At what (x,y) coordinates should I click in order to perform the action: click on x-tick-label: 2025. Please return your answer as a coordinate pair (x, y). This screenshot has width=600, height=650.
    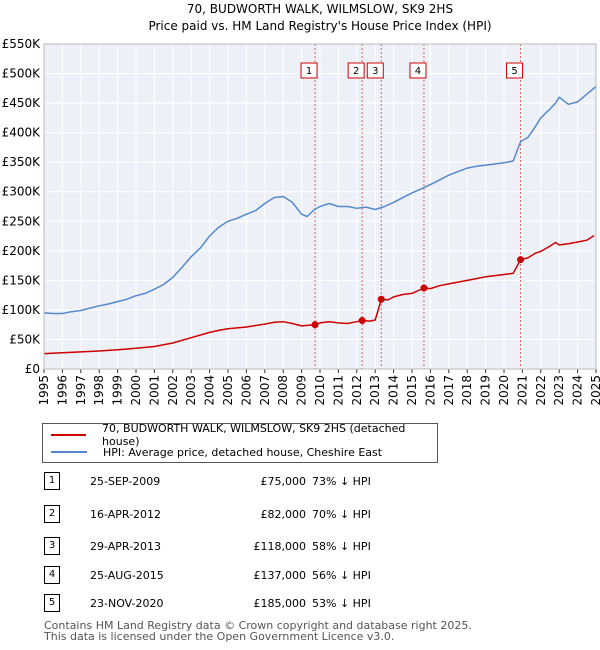
    Looking at the image, I should click on (594, 390).